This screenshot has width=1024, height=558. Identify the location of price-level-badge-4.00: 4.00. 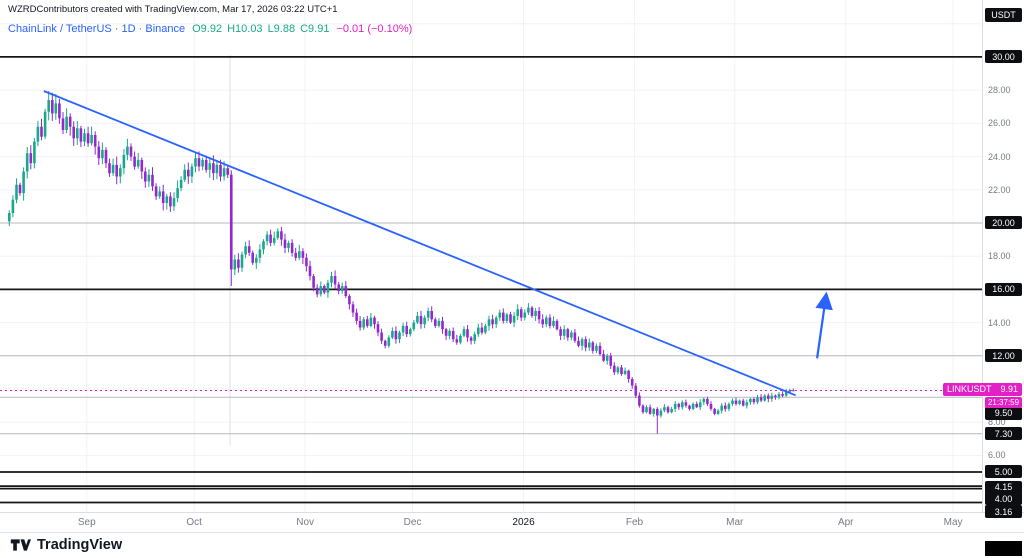
(1003, 499).